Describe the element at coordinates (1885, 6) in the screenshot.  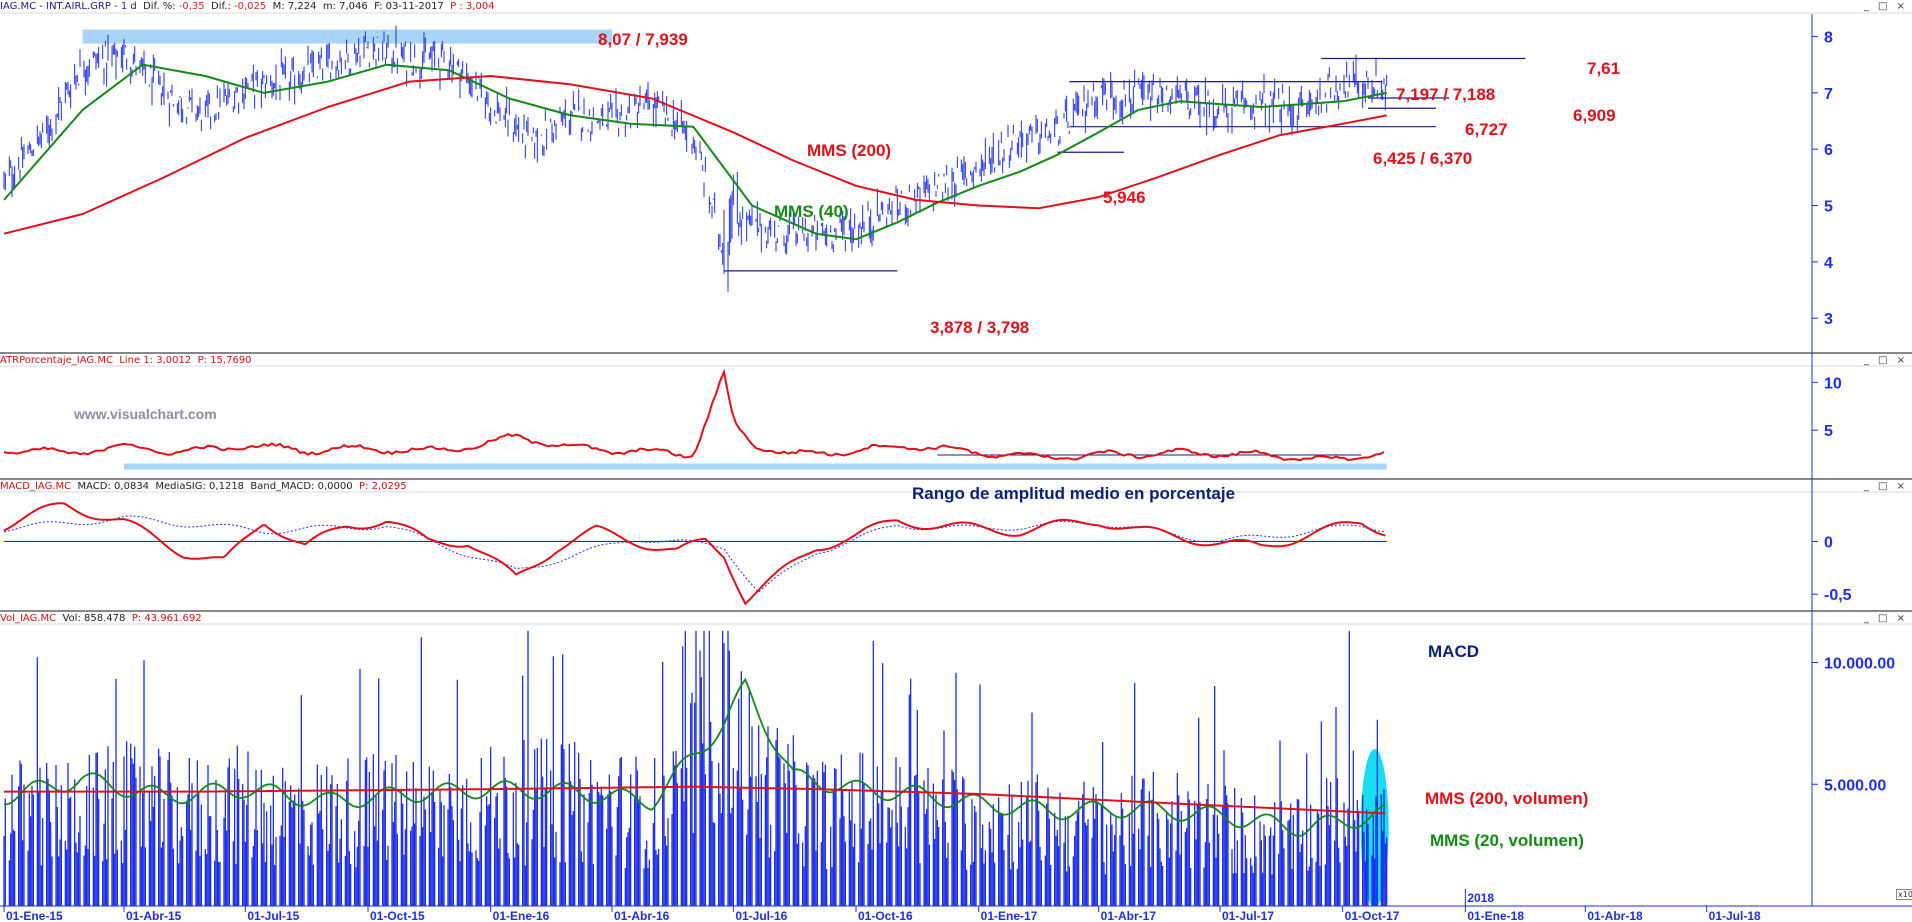
I see `price-window-buttons: _ □ ×` at that location.